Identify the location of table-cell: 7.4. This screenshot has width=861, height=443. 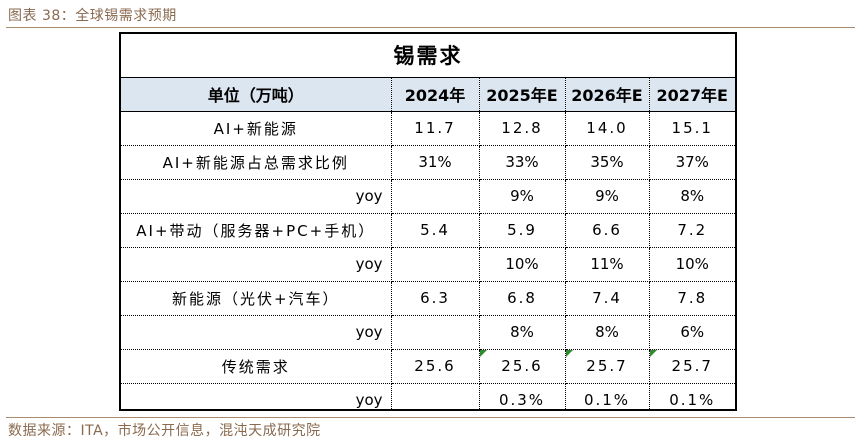
(607, 298).